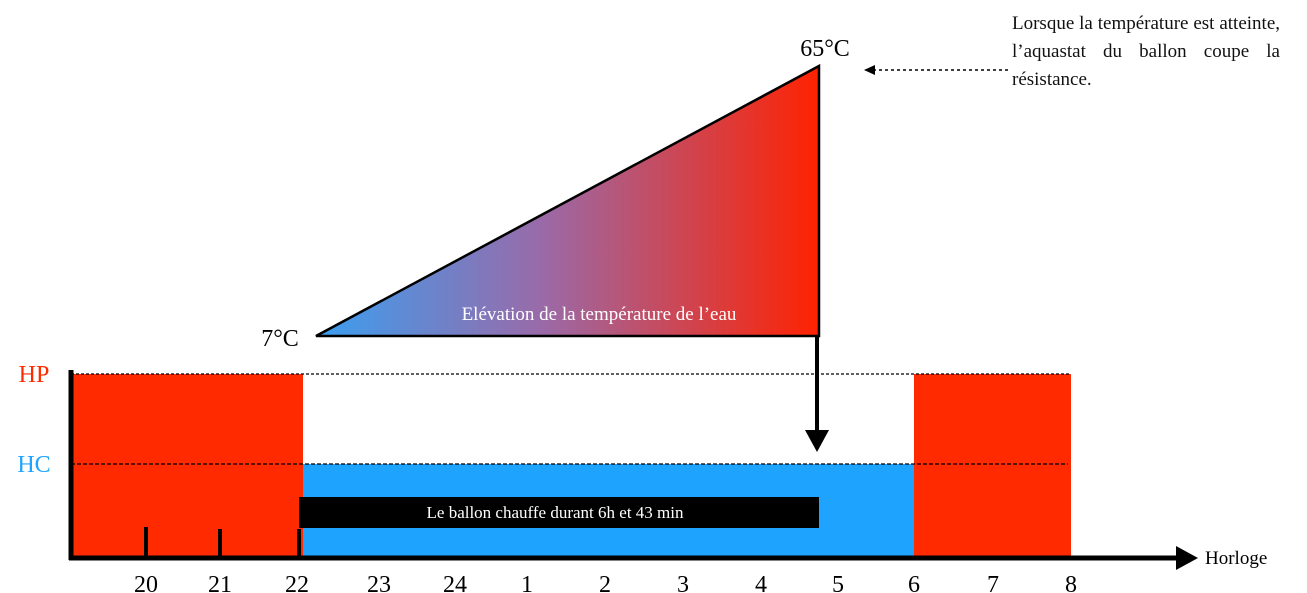  What do you see at coordinates (993, 582) in the screenshot?
I see `hour-label: 7` at bounding box center [993, 582].